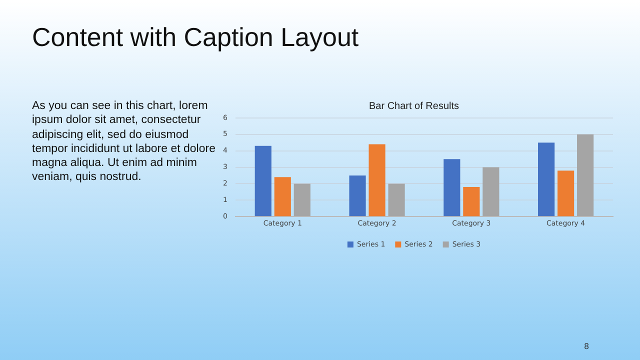 The width and height of the screenshot is (640, 360). I want to click on text: Content with Caption Layout, so click(195, 37).